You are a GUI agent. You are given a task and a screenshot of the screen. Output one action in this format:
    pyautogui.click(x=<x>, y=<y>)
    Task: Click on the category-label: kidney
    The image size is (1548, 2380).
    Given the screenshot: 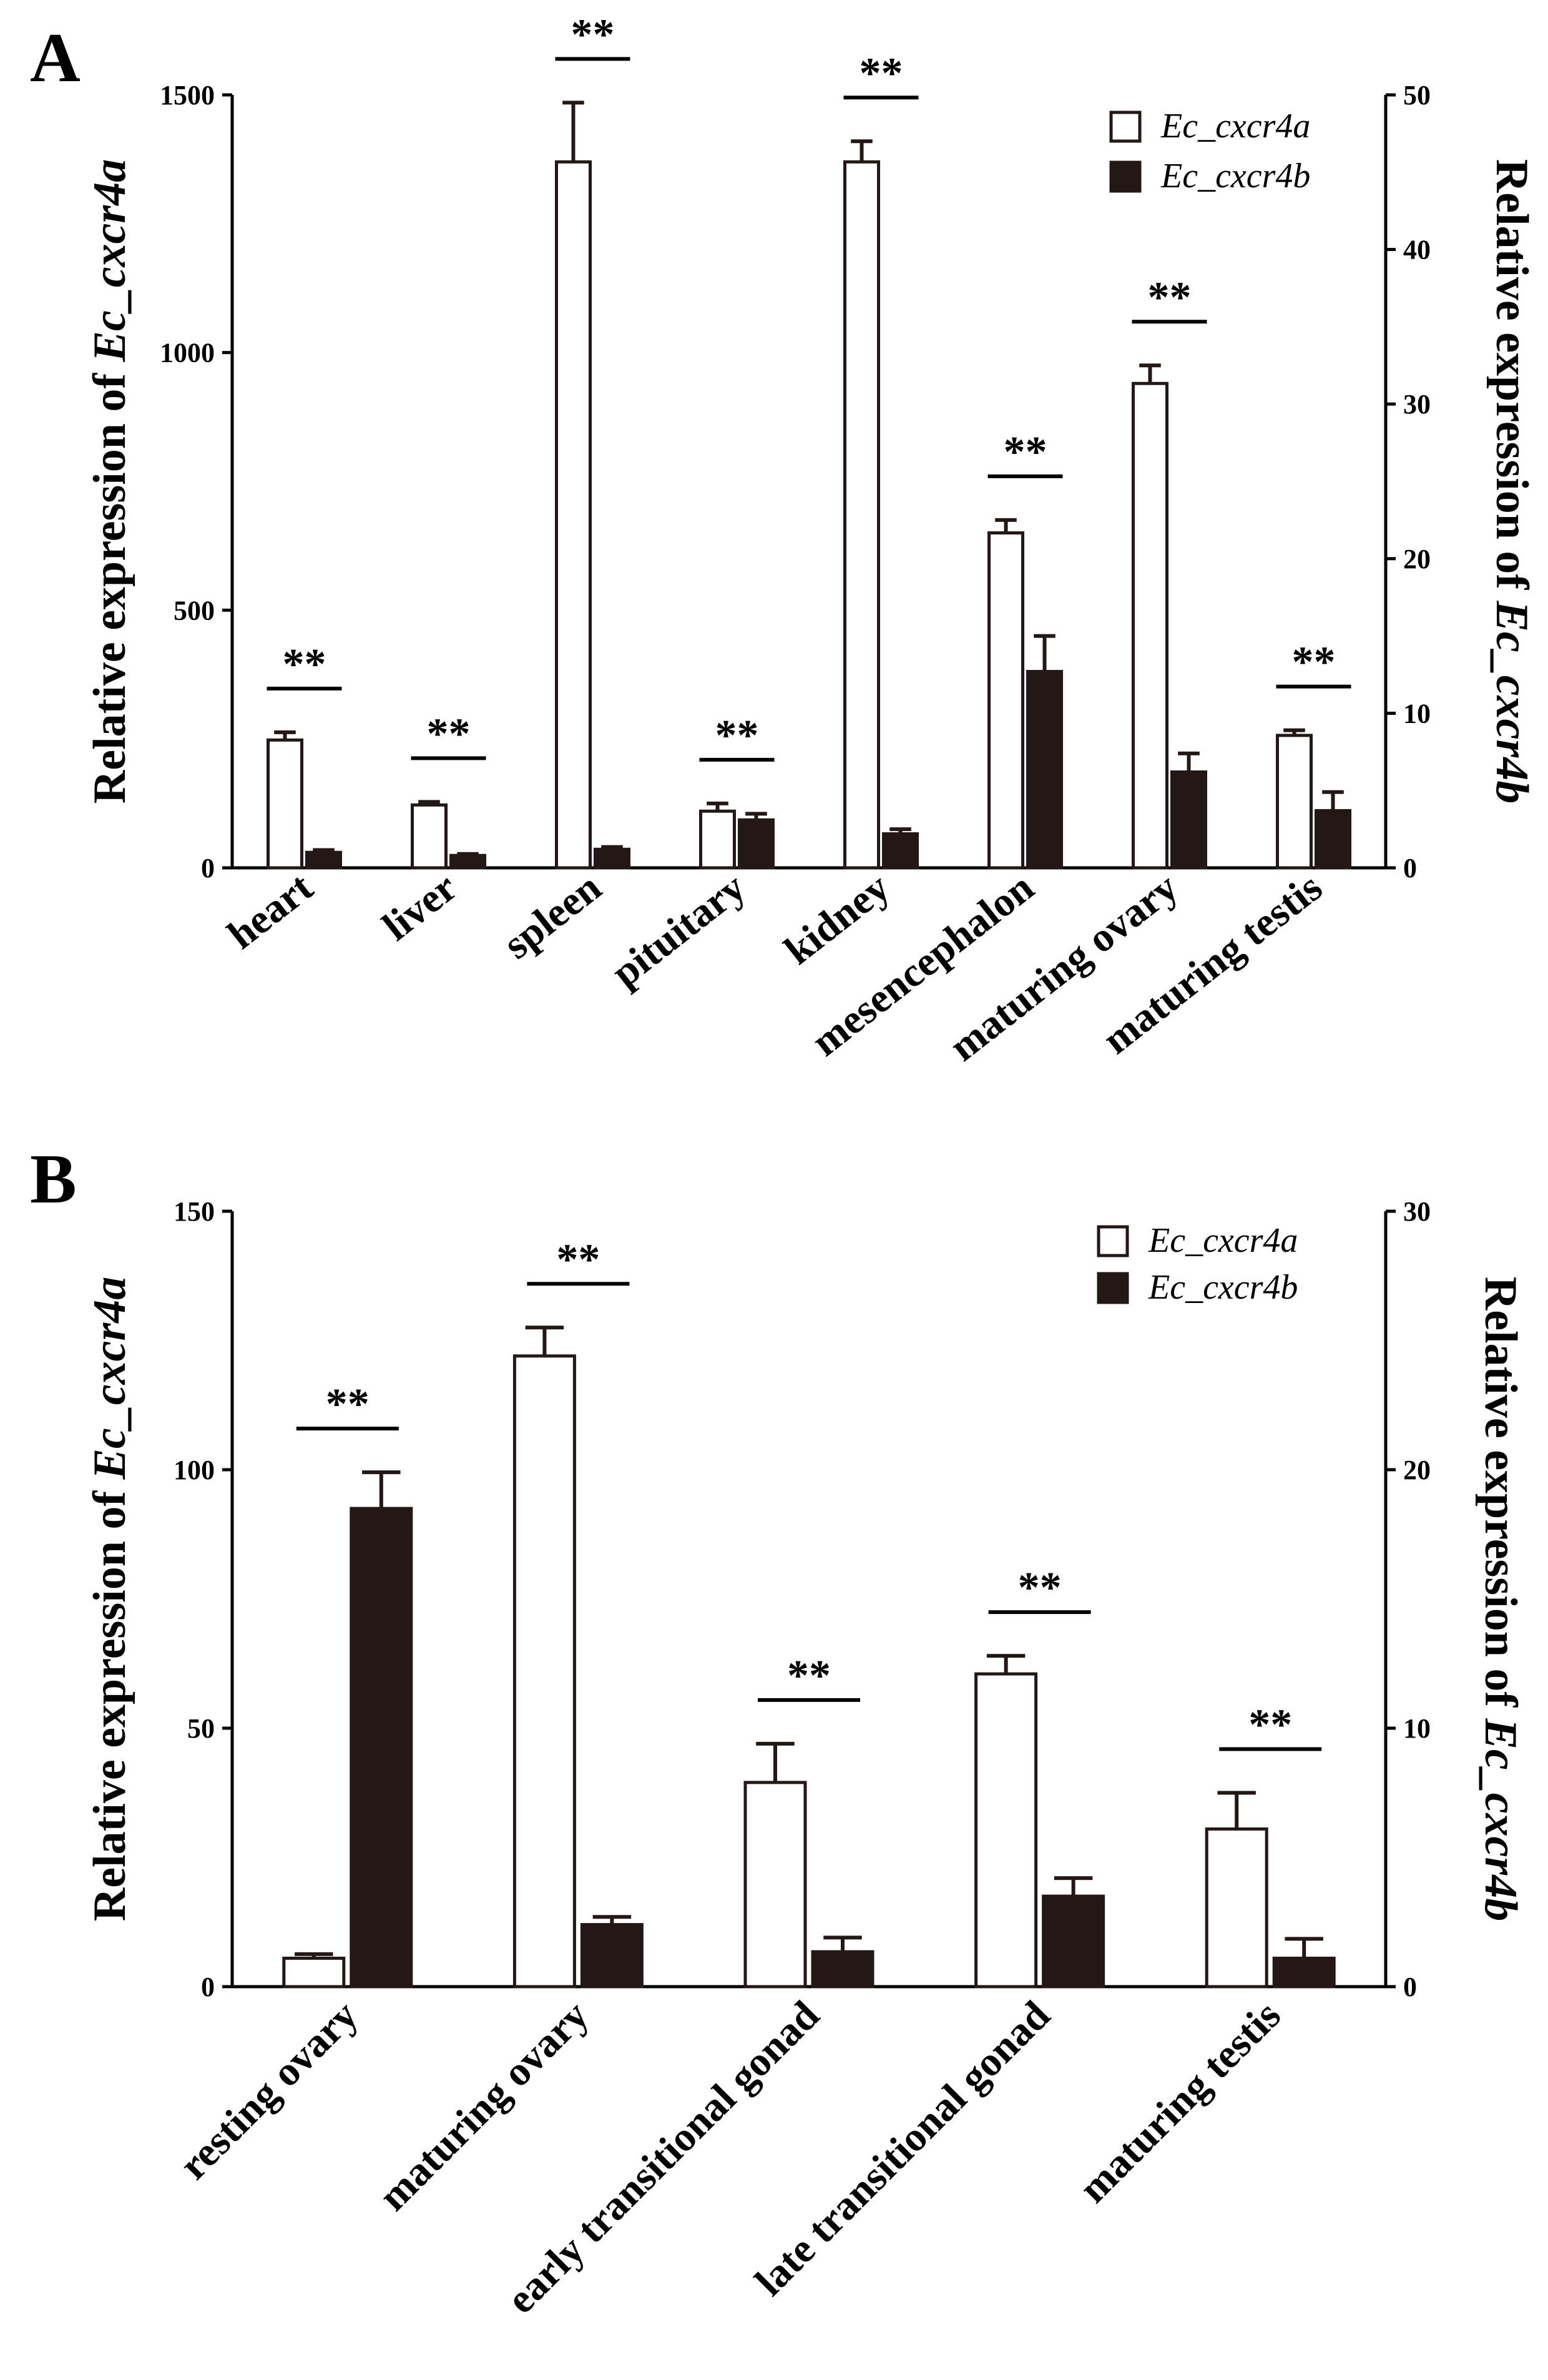 What is the action you would take?
    pyautogui.click(x=837, y=919)
    